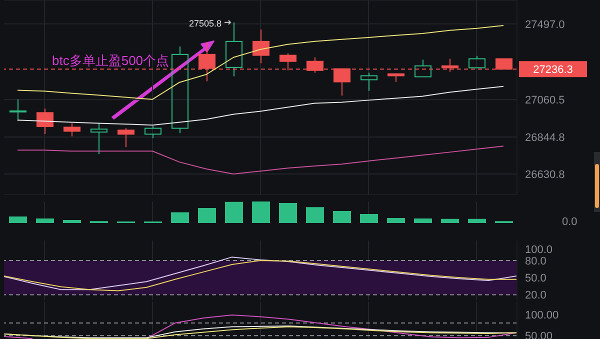 The width and height of the screenshot is (600, 339). What do you see at coordinates (539, 250) in the screenshot?
I see `y-tick-label: 100.0` at bounding box center [539, 250].